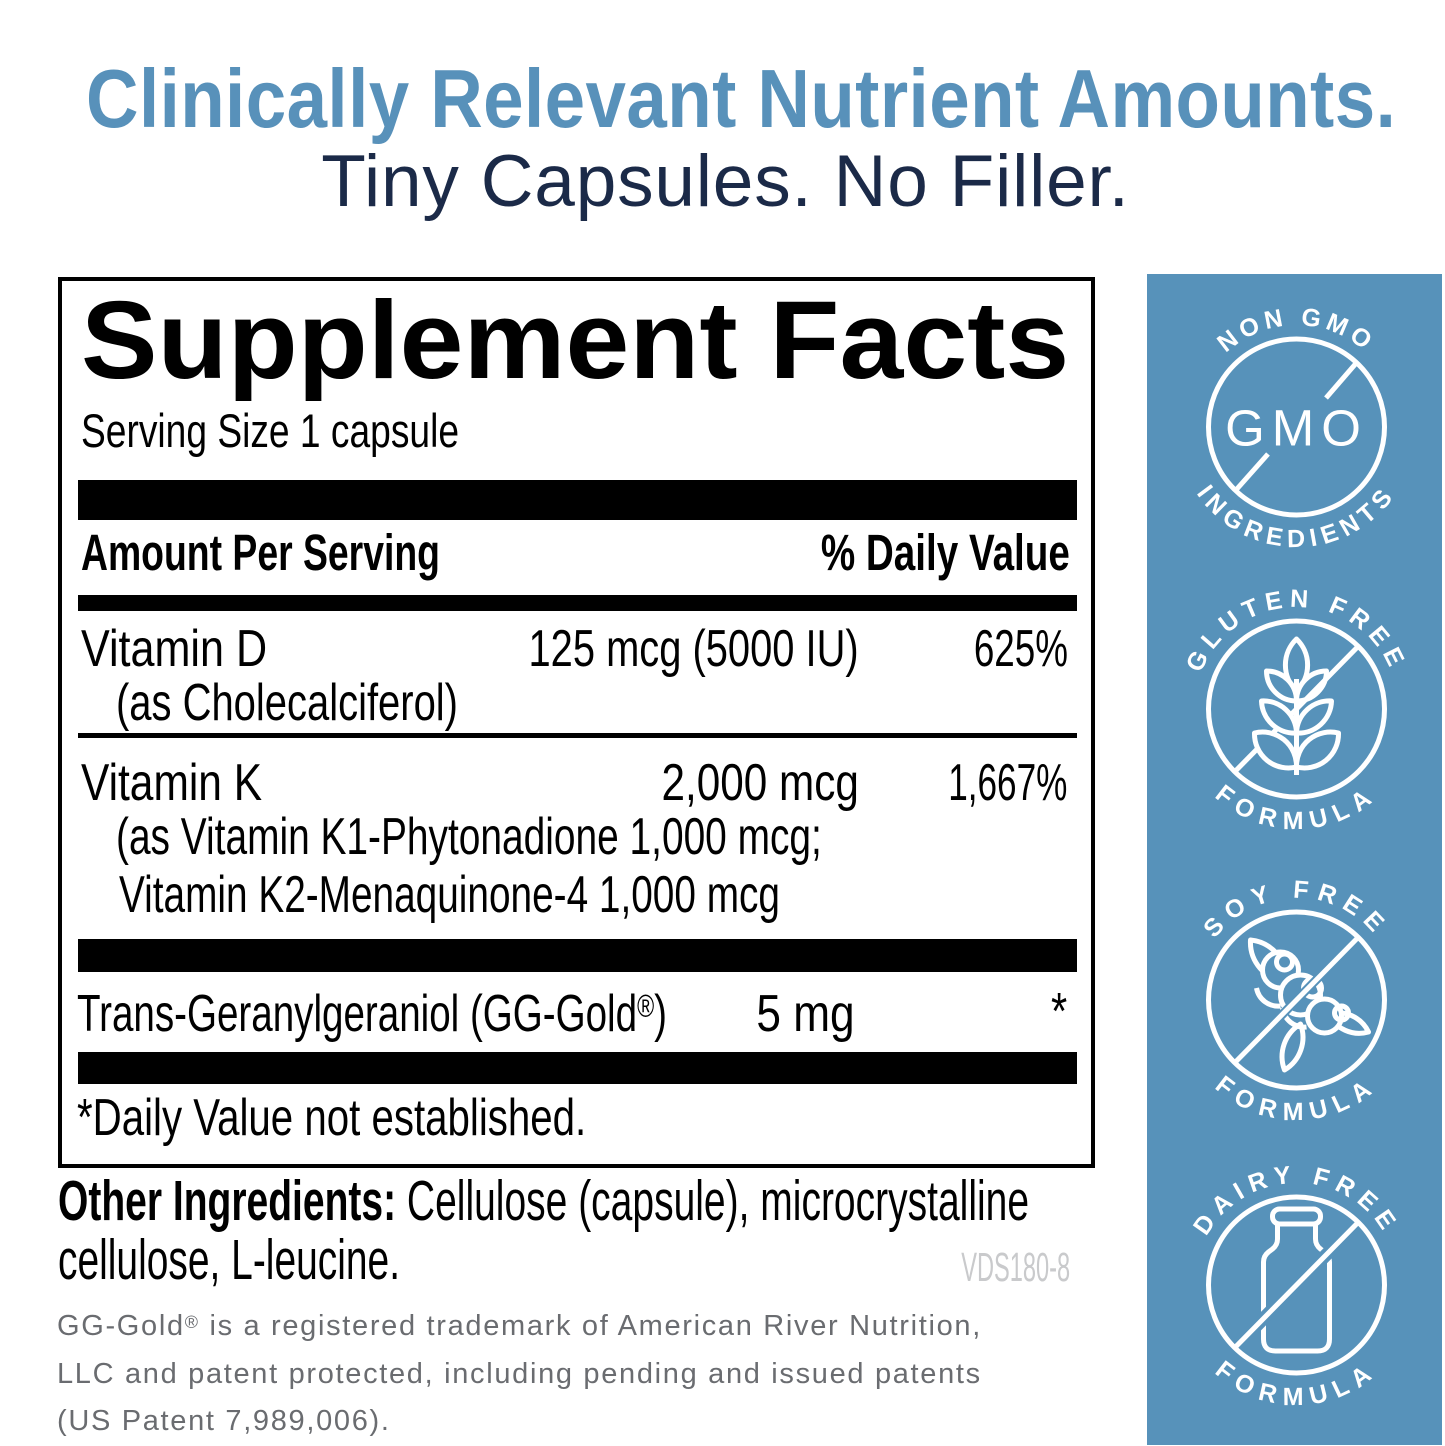 Image resolution: width=1445 pixels, height=1446 pixels. Describe the element at coordinates (1296, 909) in the screenshot. I see `svg-text: SOY FREE` at that location.